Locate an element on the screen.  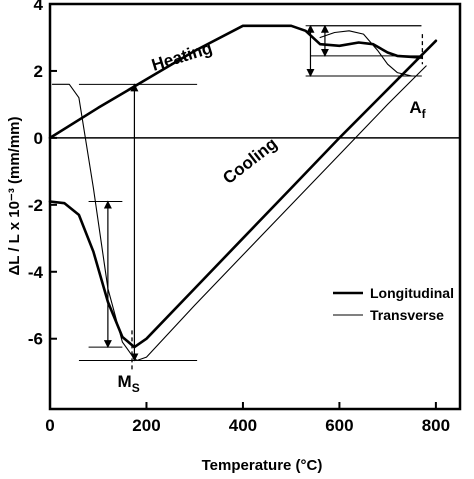
annotation-ms: MS is located at coordinates (129, 383).